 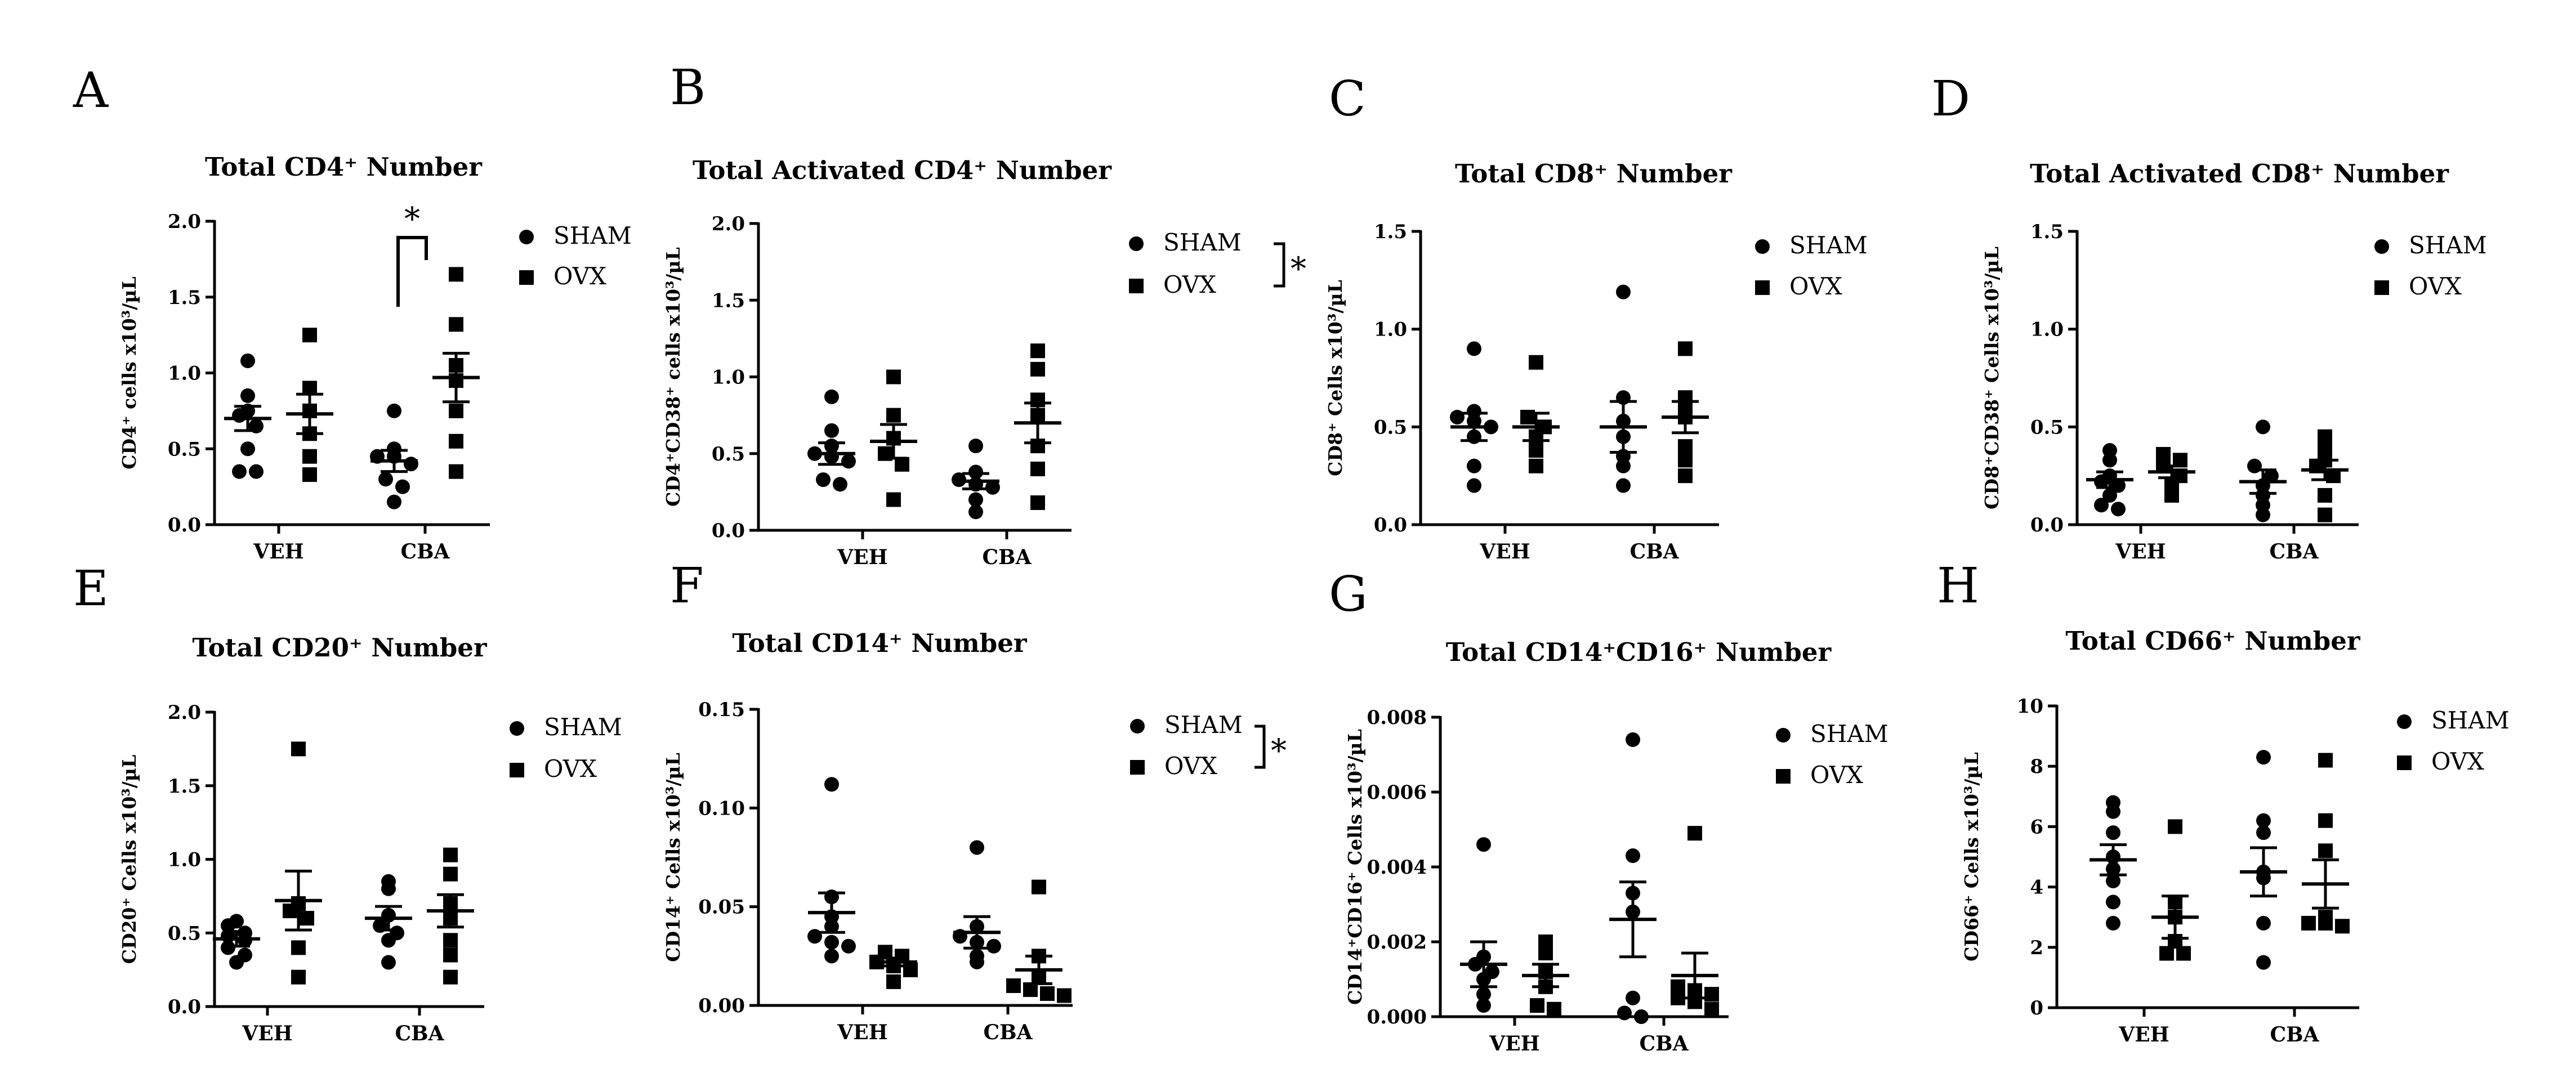 I want to click on y-tick-label: 0.000, so click(x=1397, y=1017).